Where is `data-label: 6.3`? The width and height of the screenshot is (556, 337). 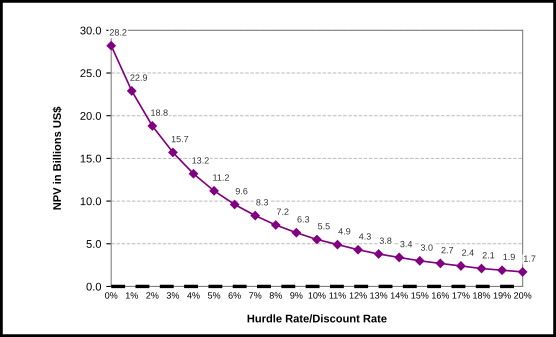
data-label: 6.3 is located at coordinates (303, 219).